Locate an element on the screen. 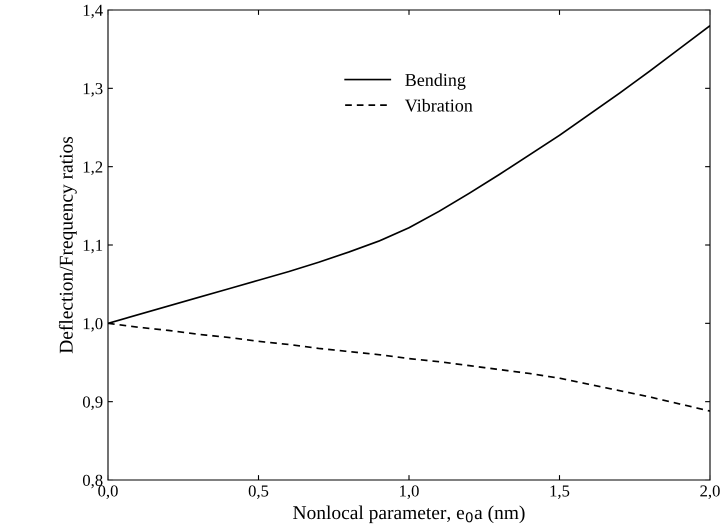 This screenshot has height=528, width=724. x-tick-label: 0,5 is located at coordinates (258, 492).